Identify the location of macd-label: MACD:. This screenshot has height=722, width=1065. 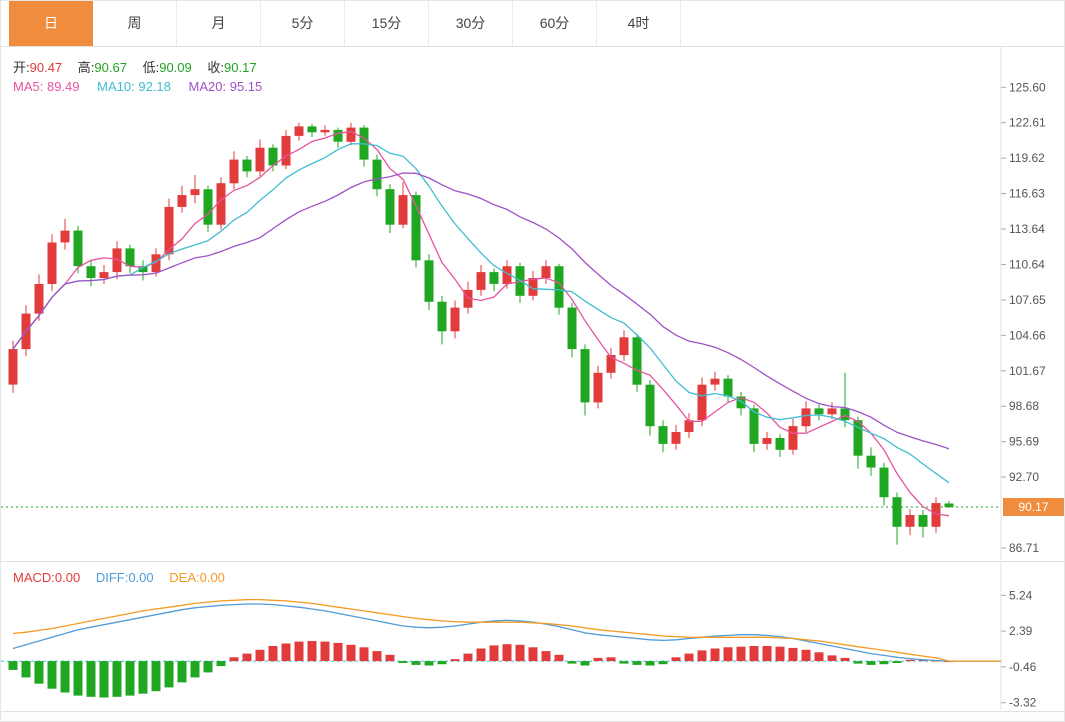
(34, 577).